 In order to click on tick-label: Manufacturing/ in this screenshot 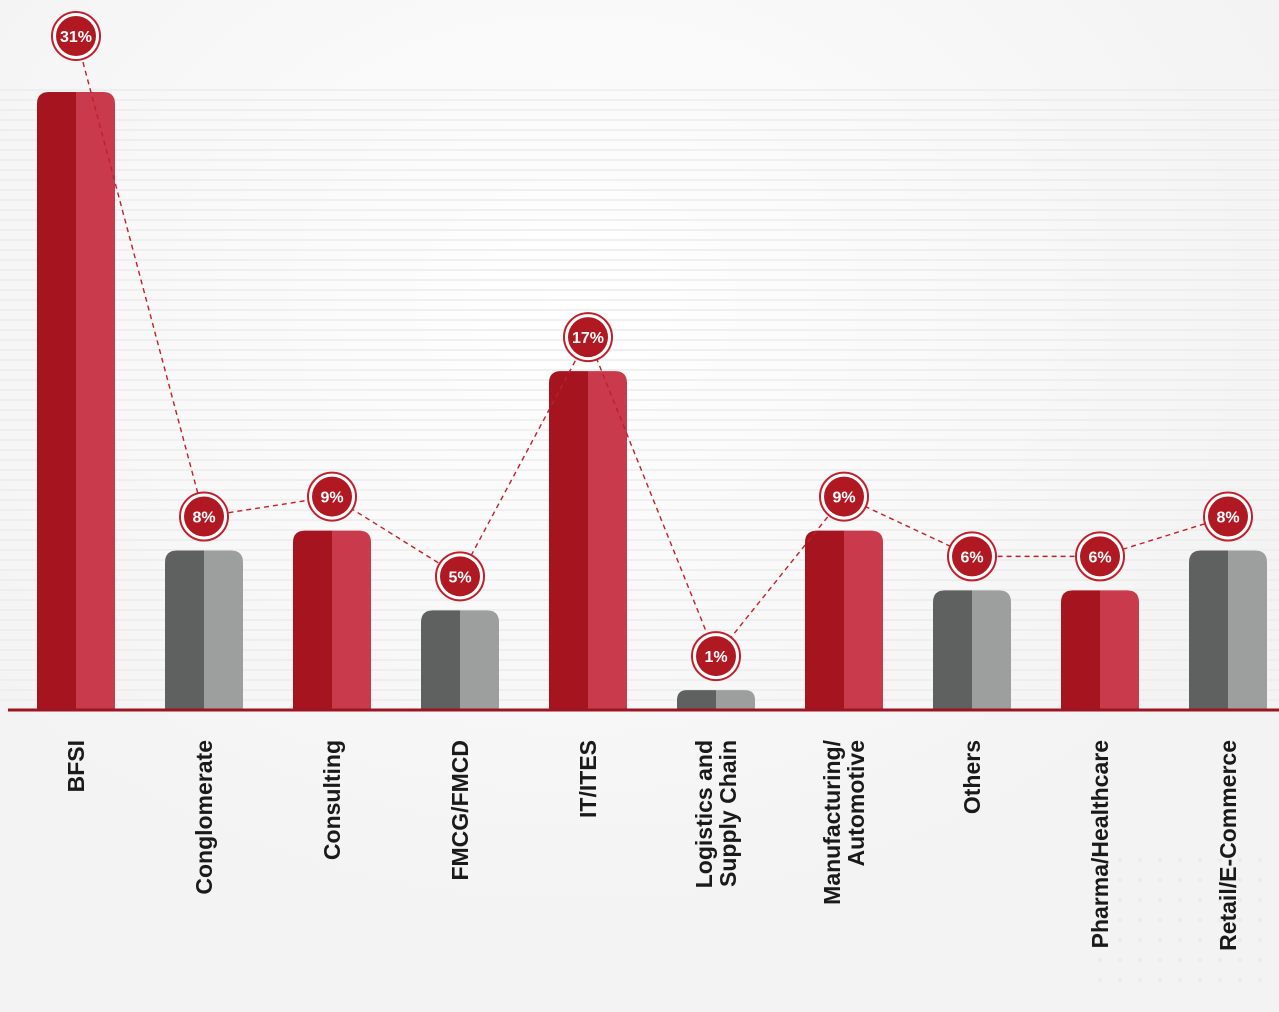, I will do `click(832, 821)`.